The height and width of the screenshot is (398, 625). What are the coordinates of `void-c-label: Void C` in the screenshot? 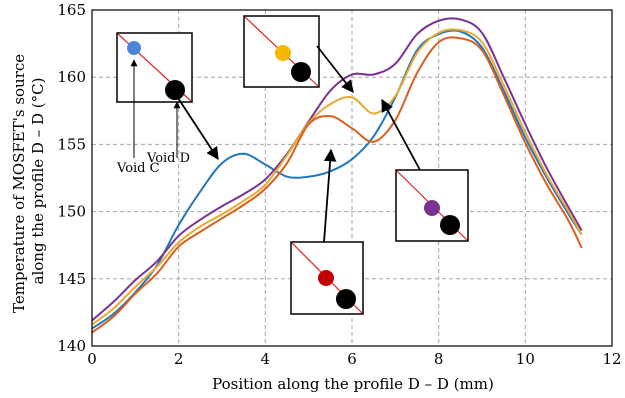 It's located at (138, 168).